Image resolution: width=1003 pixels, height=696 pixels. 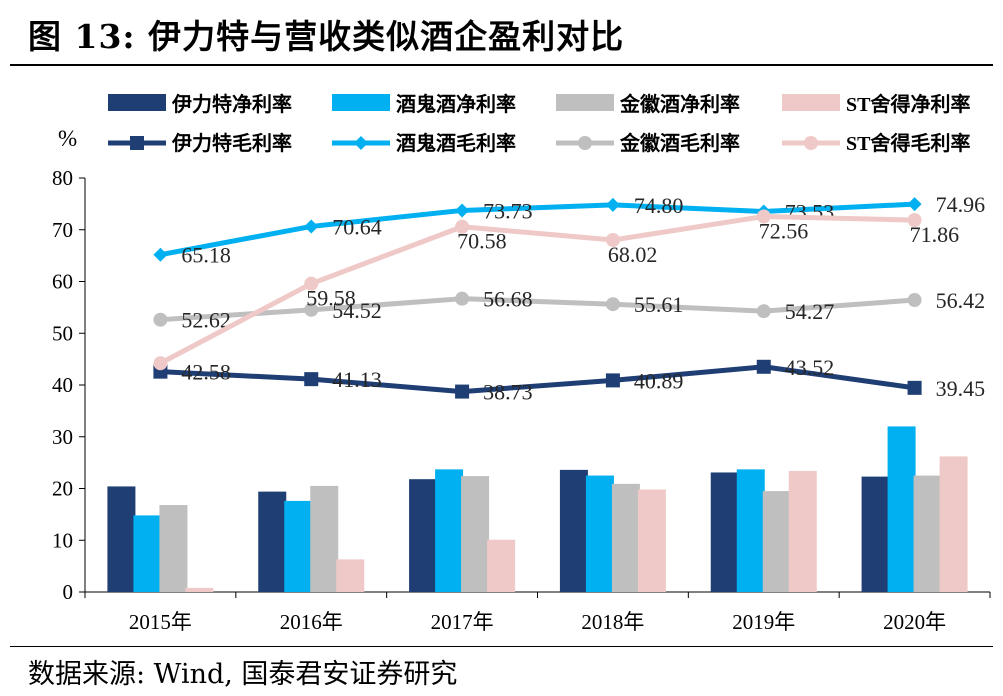 What do you see at coordinates (659, 380) in the screenshot?
I see `data-label: 40.89` at bounding box center [659, 380].